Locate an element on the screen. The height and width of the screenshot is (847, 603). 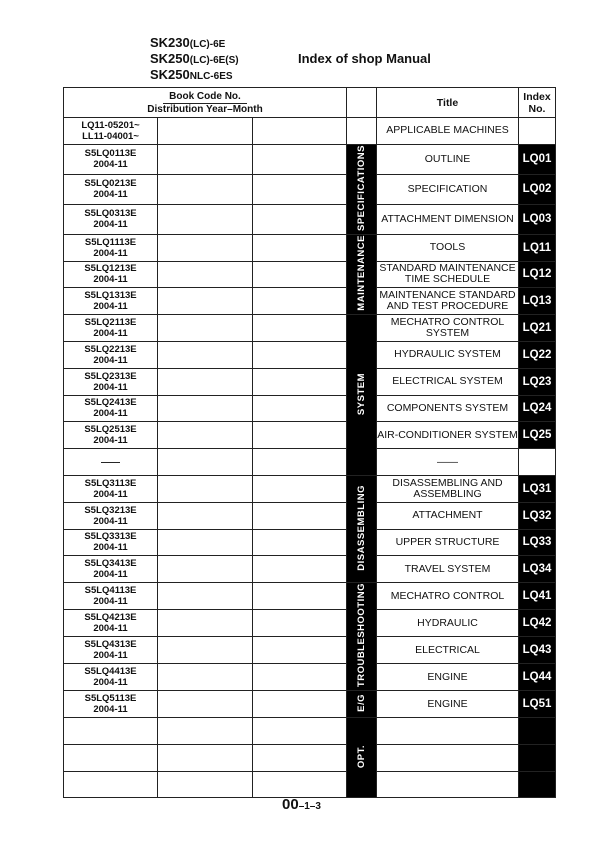
title-cell: OUTLINE is located at coordinates (447, 159).